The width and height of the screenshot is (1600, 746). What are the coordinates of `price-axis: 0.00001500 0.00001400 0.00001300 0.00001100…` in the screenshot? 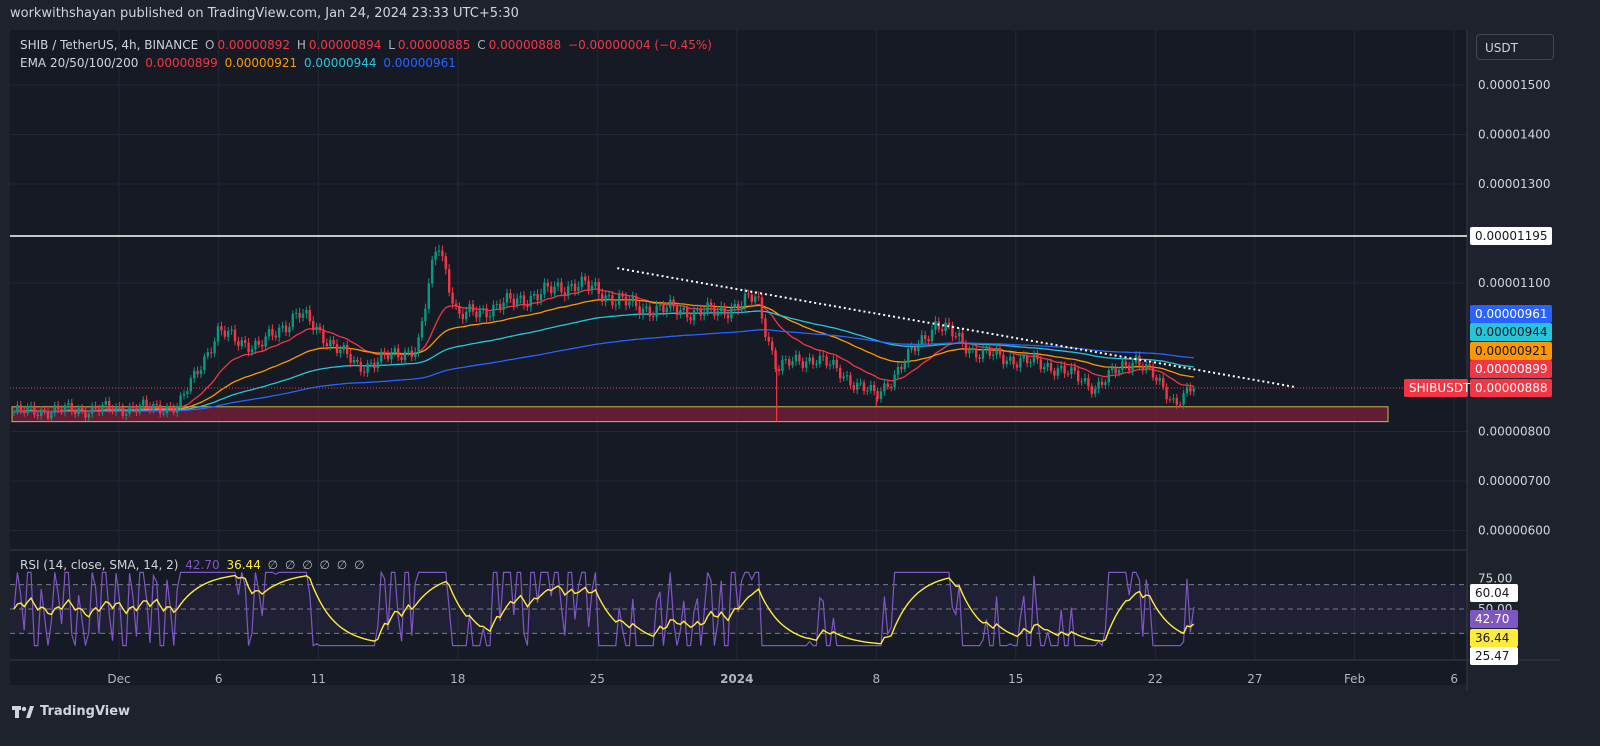 It's located at (1478, 371).